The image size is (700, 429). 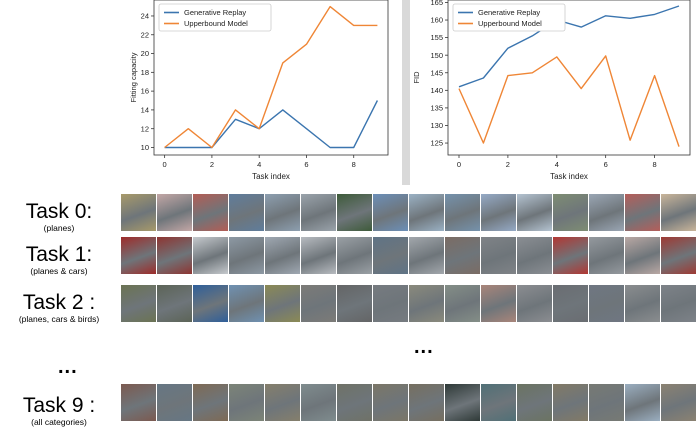 I want to click on y-tick-label: 130, so click(x=436, y=125).